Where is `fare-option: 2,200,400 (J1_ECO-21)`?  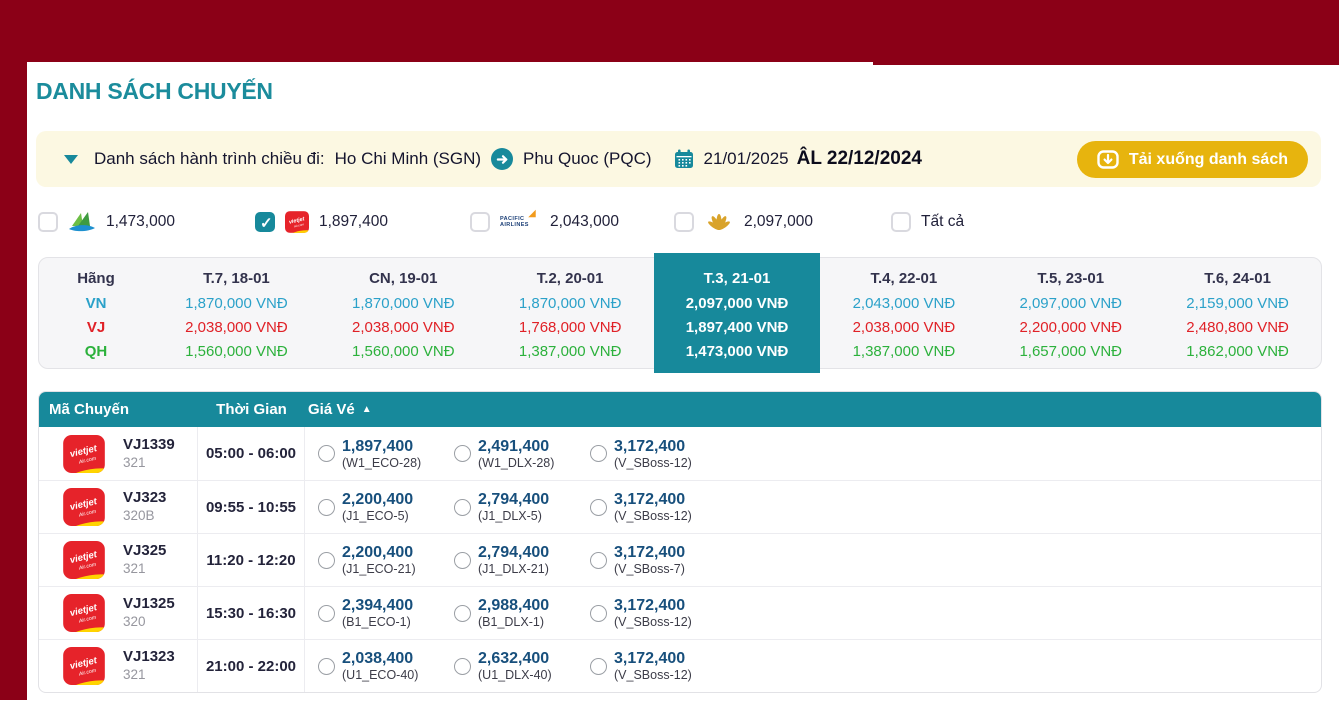
fare-option: 2,200,400 (J1_ECO-21) is located at coordinates (386, 560).